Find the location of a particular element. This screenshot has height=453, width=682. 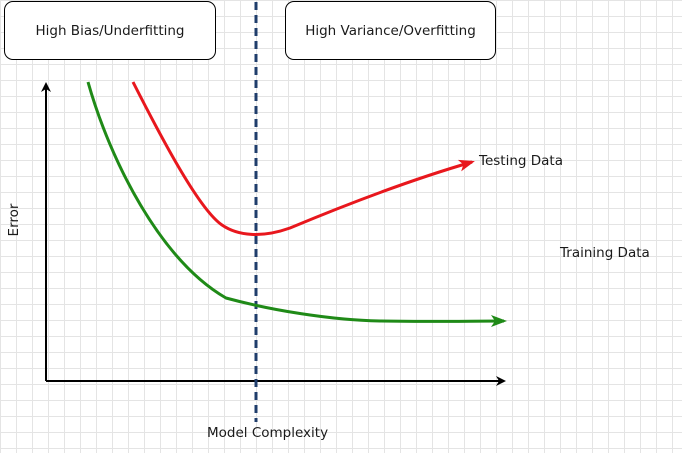

testing-data-label: Testing Data is located at coordinates (521, 161).